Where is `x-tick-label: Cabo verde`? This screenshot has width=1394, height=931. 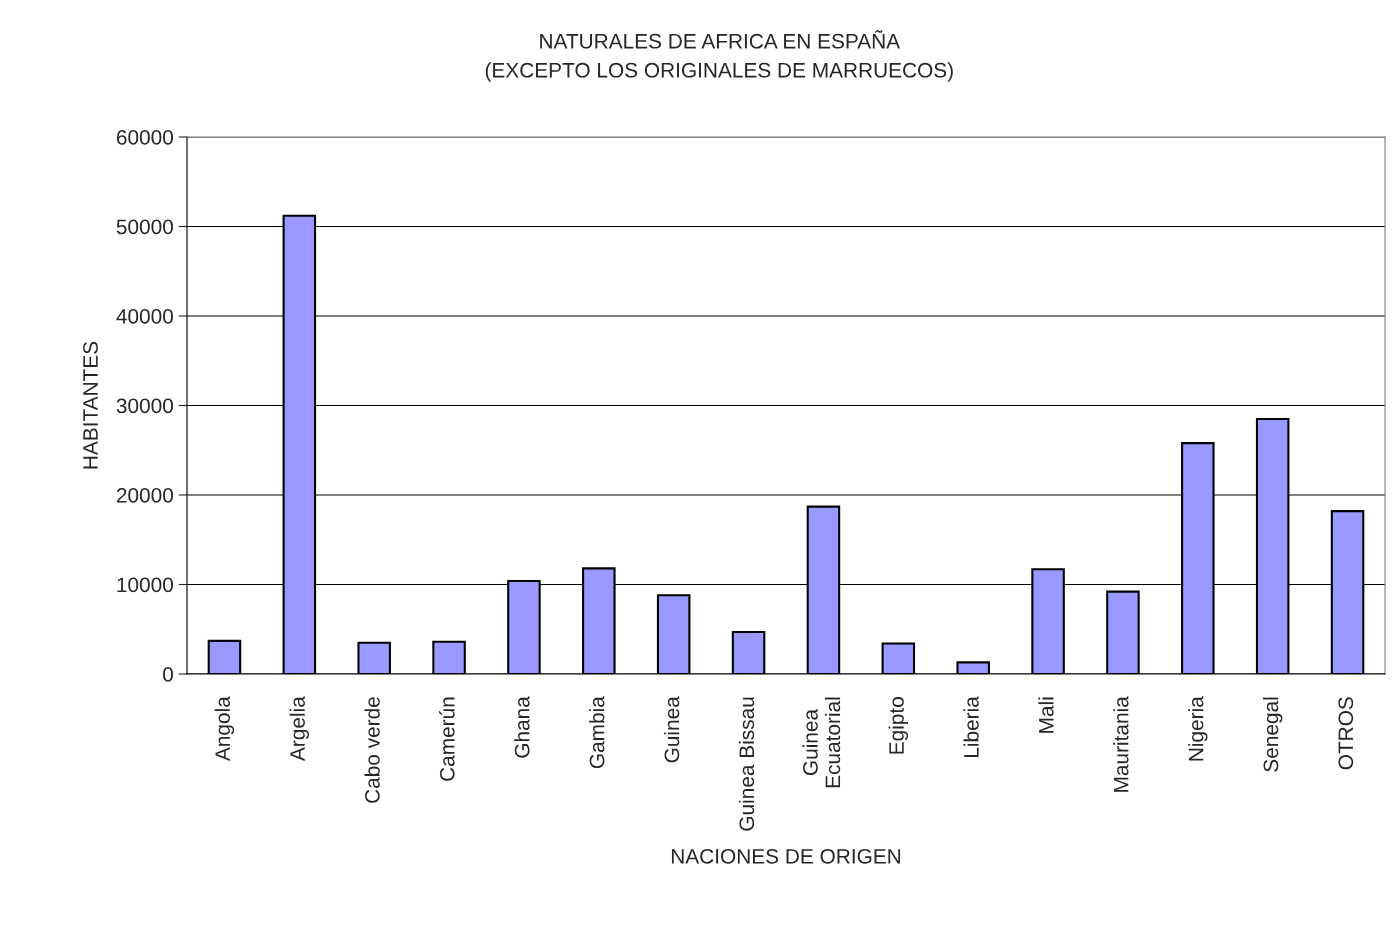
x-tick-label: Cabo verde is located at coordinates (372, 750).